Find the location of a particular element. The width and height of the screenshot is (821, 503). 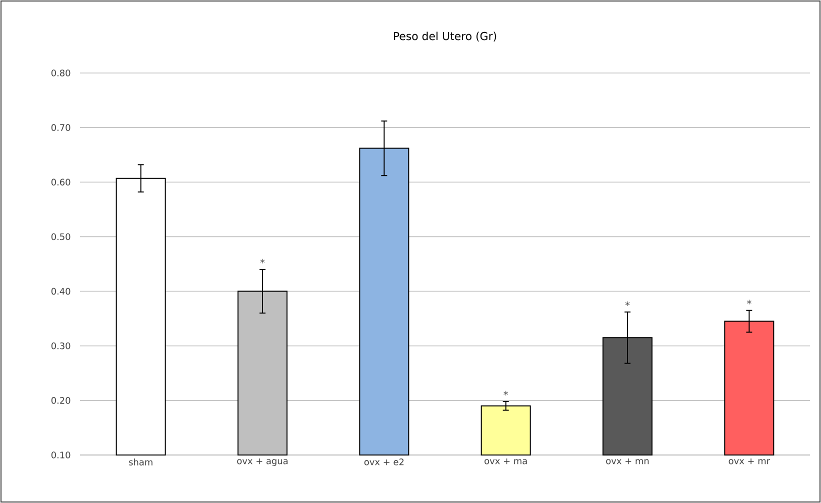

y-tick-label: 0.30 is located at coordinates (60, 346).